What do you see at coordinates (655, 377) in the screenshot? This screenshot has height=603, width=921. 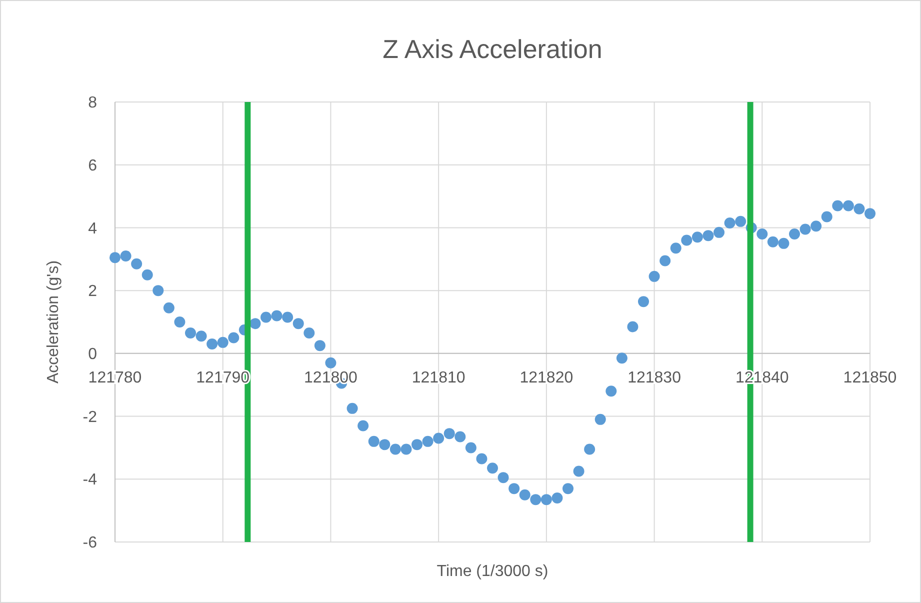 I see `x-tick-label: 121830` at bounding box center [655, 377].